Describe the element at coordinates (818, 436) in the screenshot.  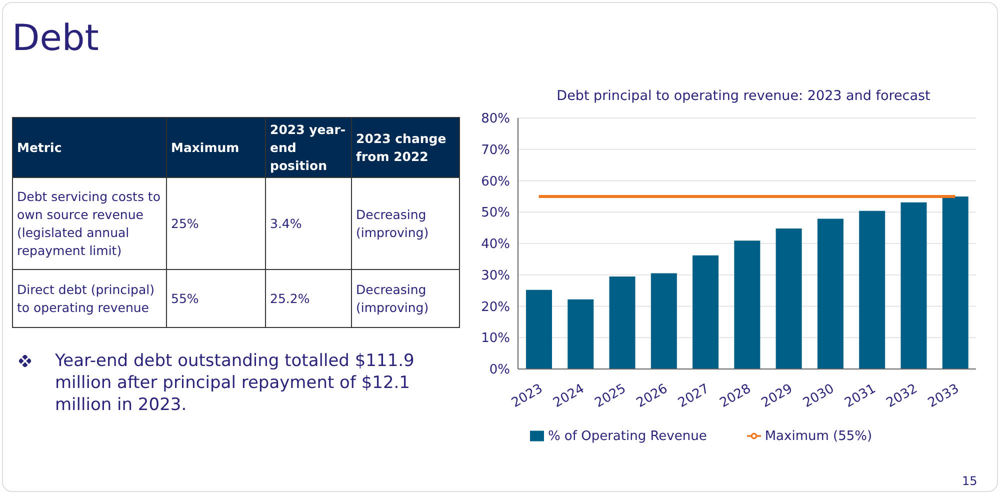
I see `legend-label: Maximum (55%)` at that location.